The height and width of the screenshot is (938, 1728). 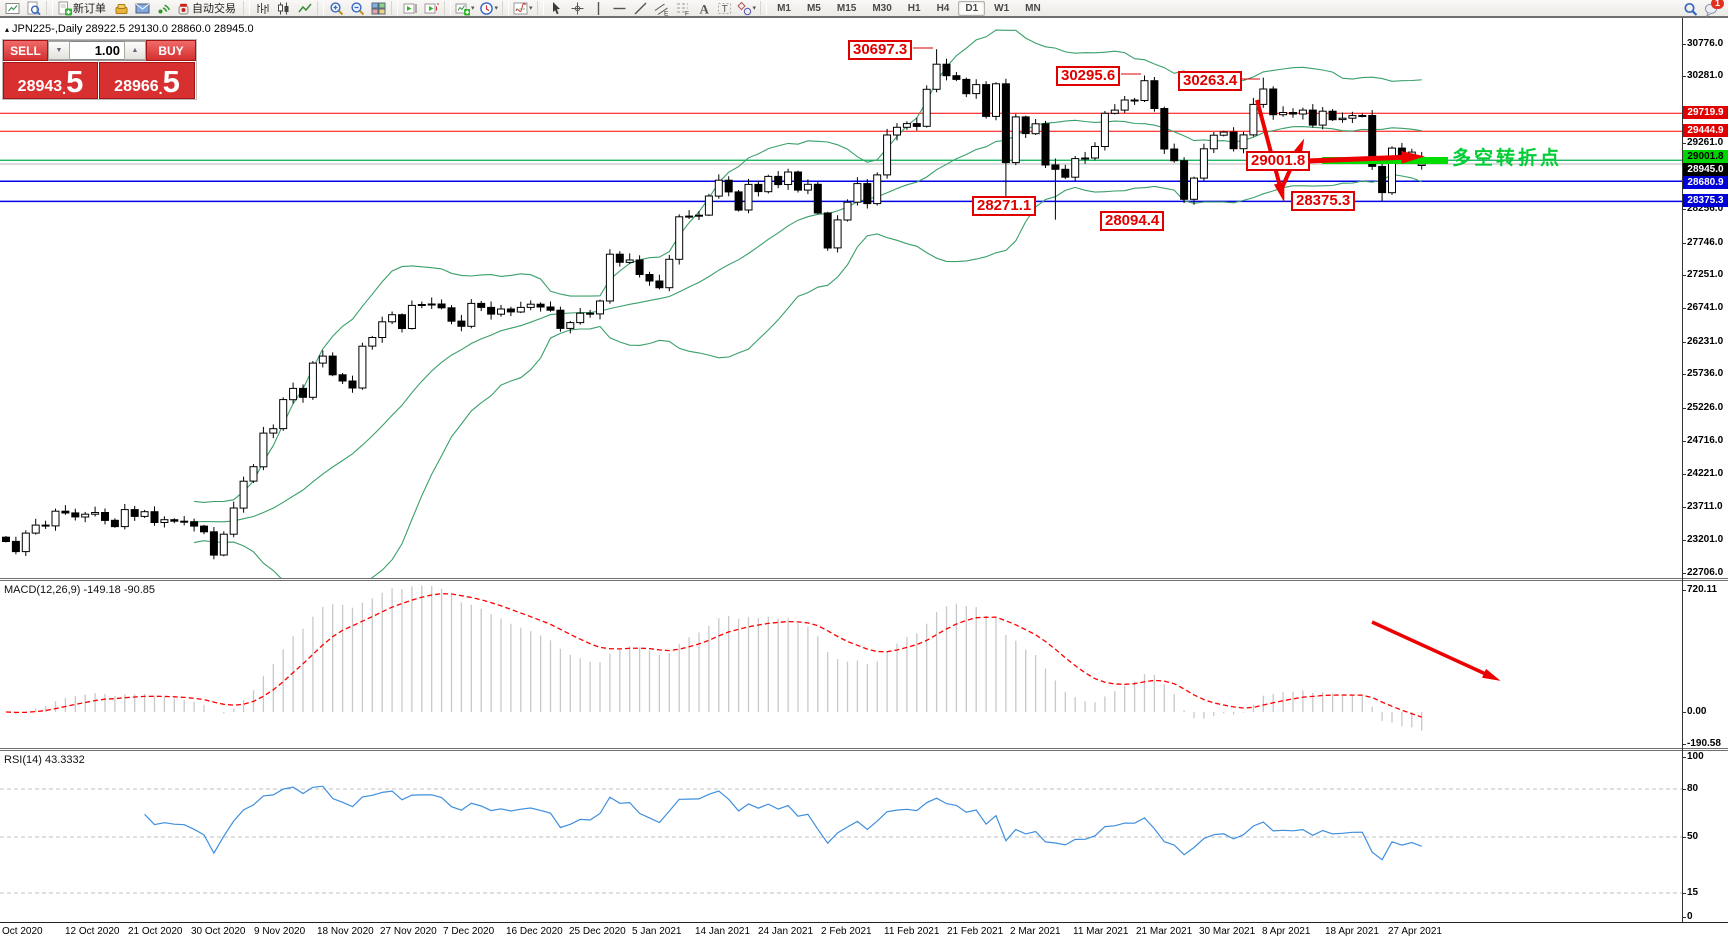 I want to click on price-axis-border, so click(x=1682, y=470).